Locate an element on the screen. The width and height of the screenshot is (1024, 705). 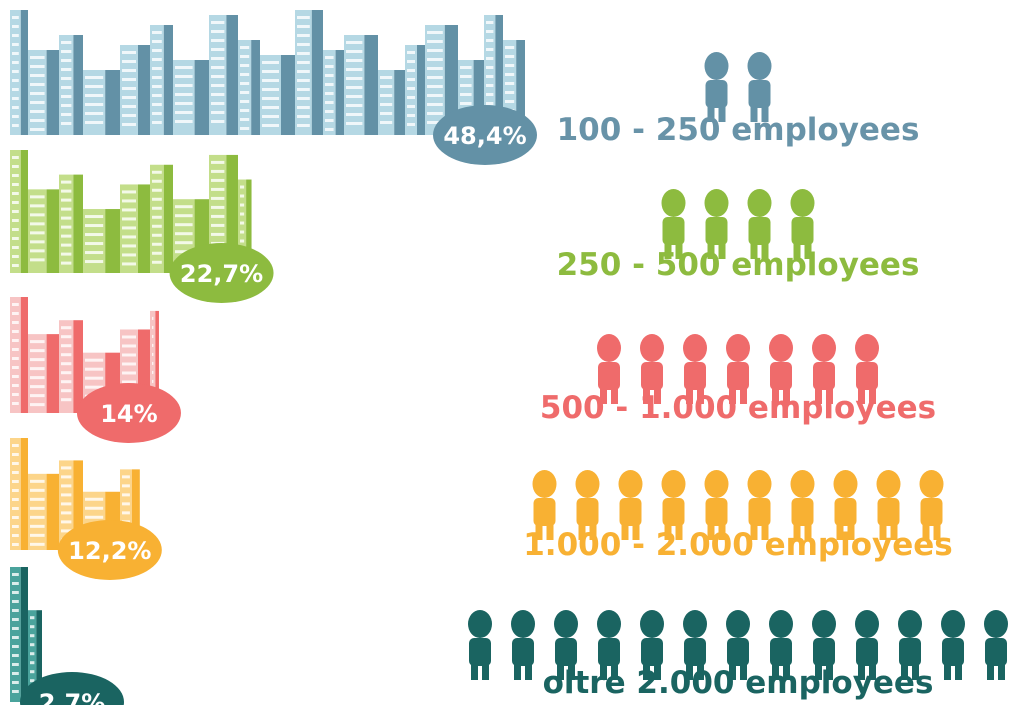
category-label: 1.000 - 2.000 employees is located at coordinates (738, 545).